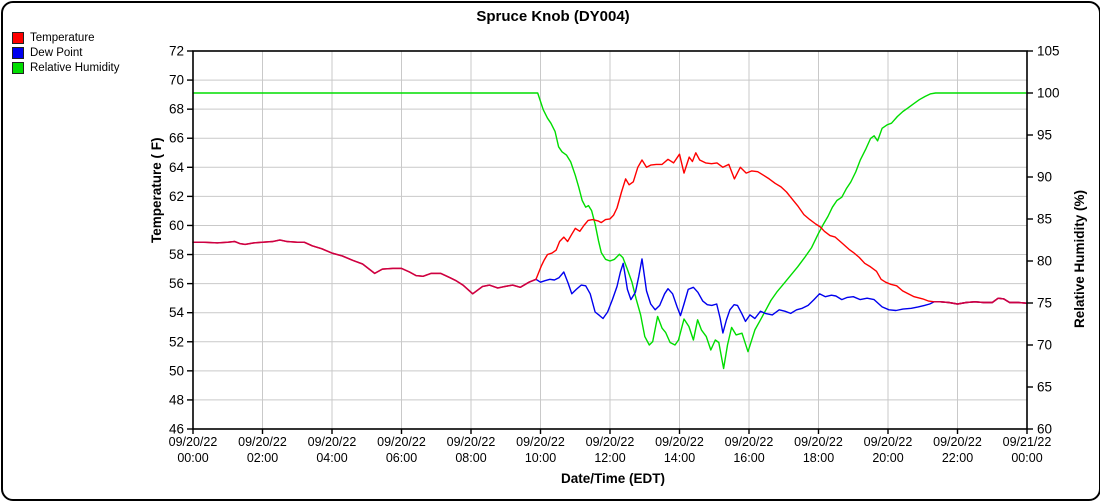 Image resolution: width=1100 pixels, height=501 pixels. What do you see at coordinates (1044, 177) in the screenshot?
I see `right-axis-tick-label: 90` at bounding box center [1044, 177].